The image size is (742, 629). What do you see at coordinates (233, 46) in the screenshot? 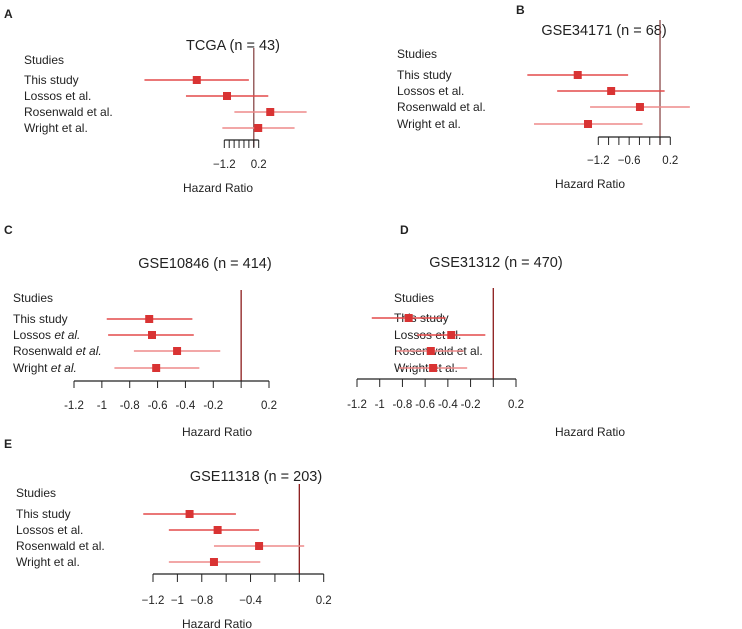
I see `panel-title: TCGA (n = 43)` at bounding box center [233, 46].